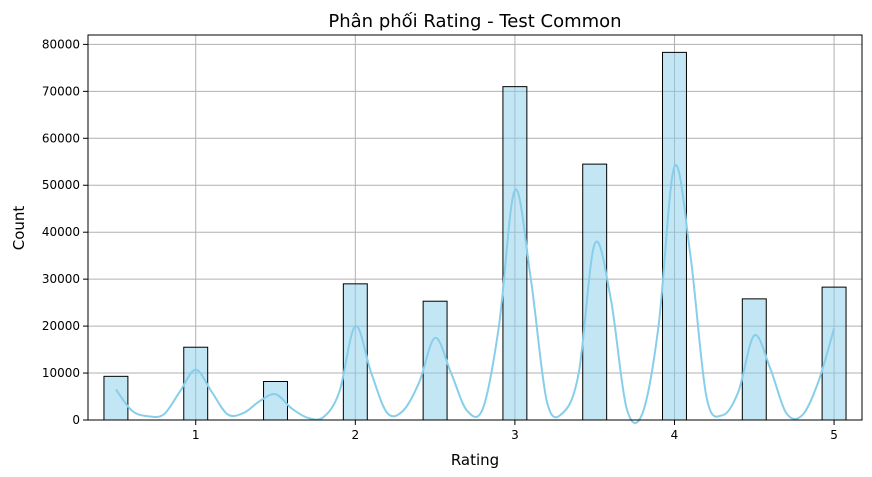  What do you see at coordinates (19, 228) in the screenshot?
I see `y-axis-title: Count` at bounding box center [19, 228].